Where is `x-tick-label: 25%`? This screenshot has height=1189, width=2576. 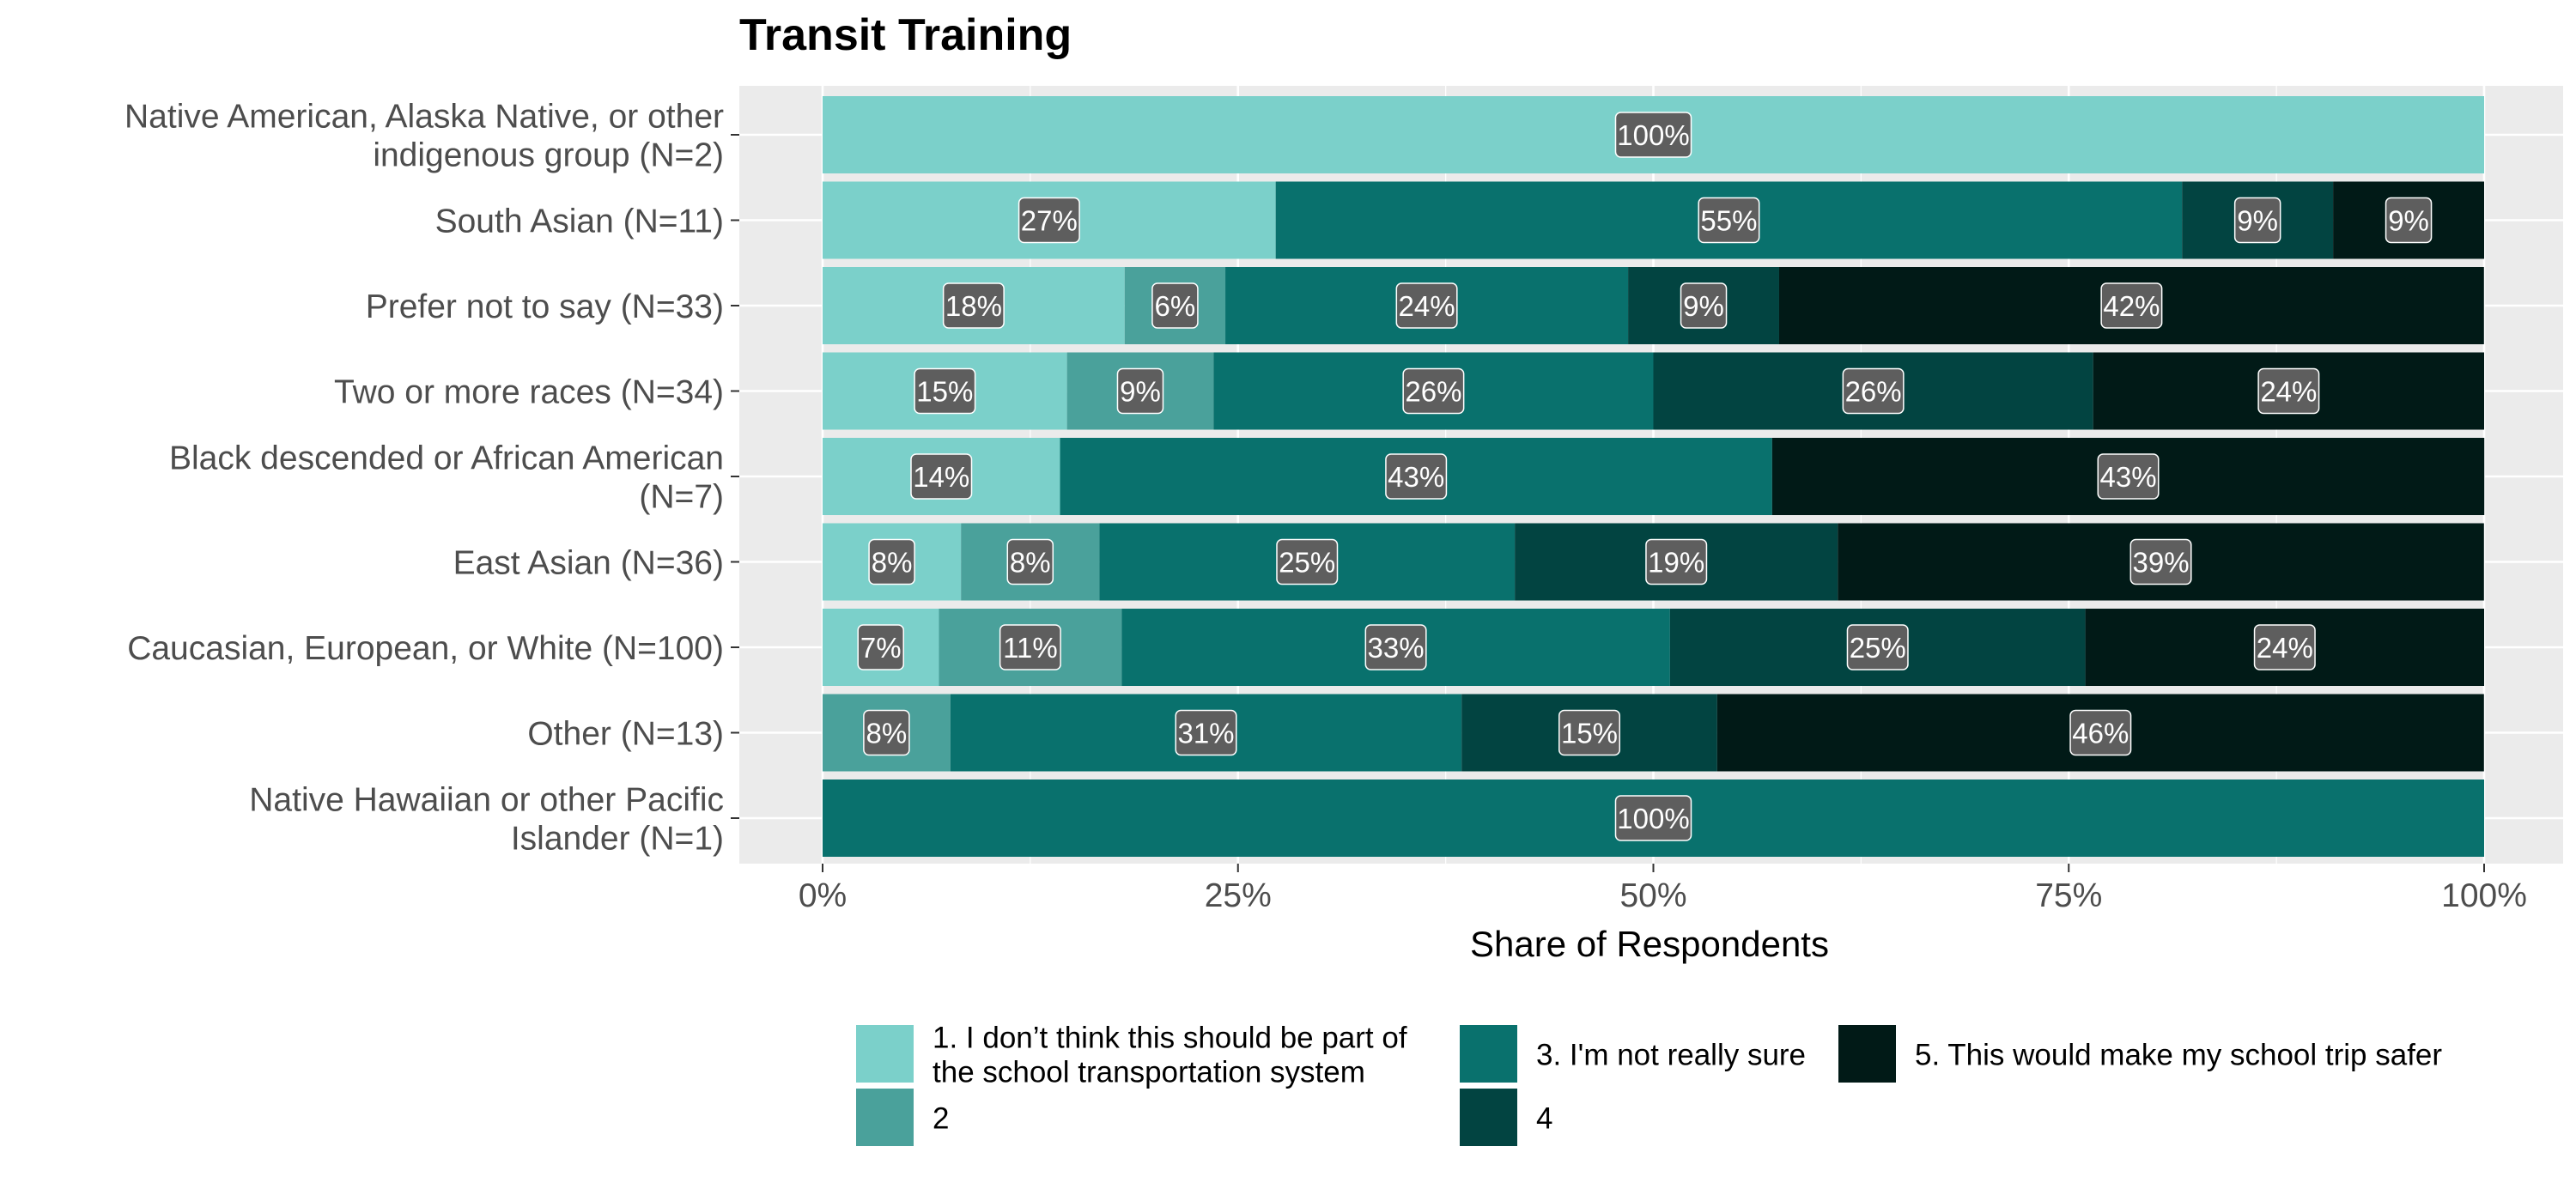 x-tick-label: 25% is located at coordinates (1239, 895).